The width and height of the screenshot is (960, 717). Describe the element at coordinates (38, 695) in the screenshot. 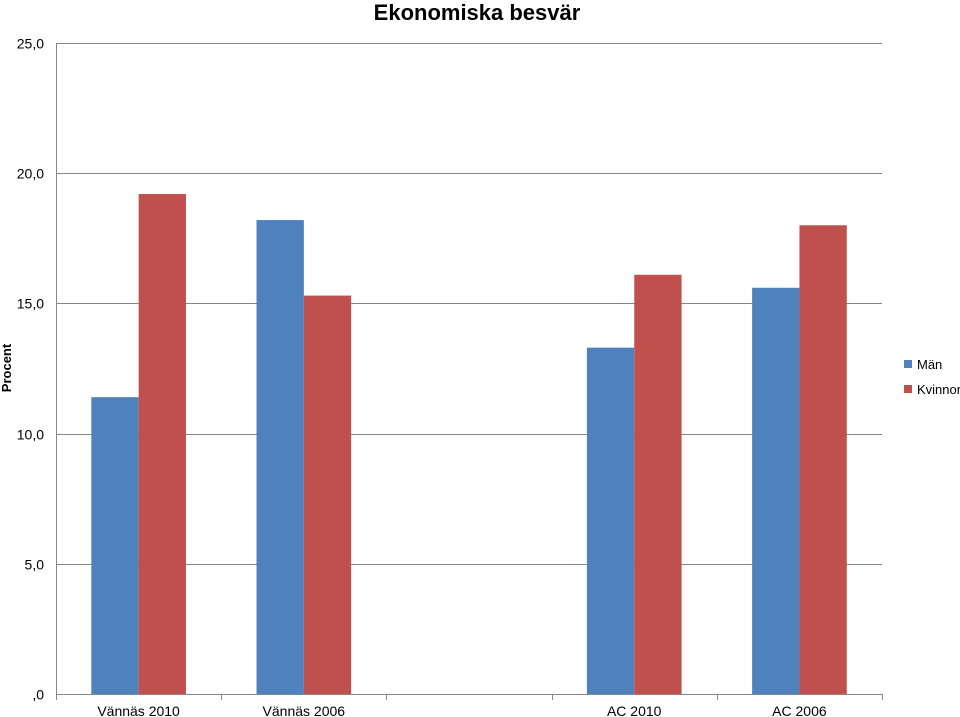

I see `y-tick-label: ,0` at that location.